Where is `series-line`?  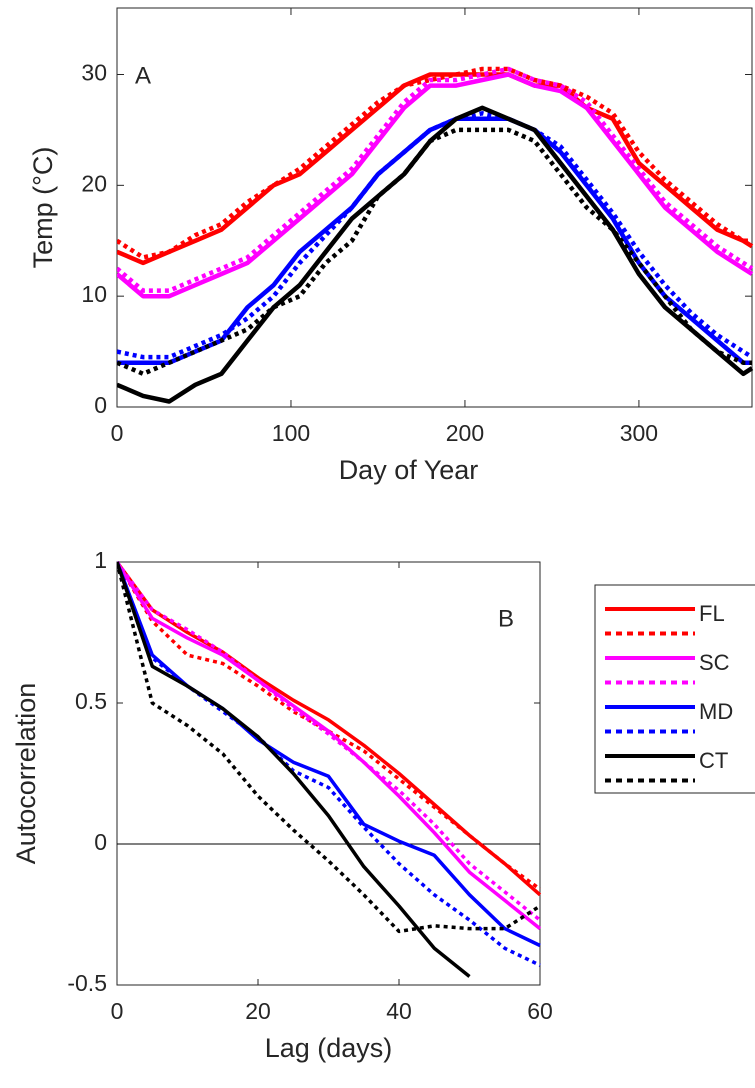
series-line is located at coordinates (434, 163).